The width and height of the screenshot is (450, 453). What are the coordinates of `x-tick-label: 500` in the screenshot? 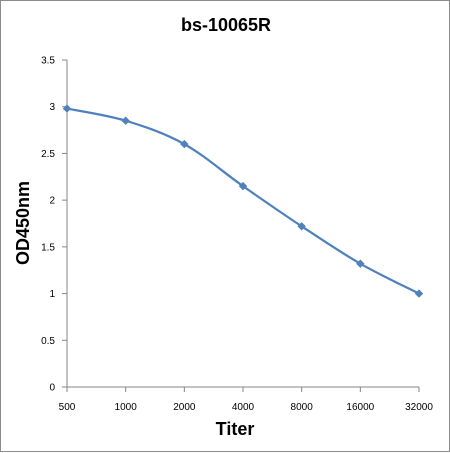 It's located at (67, 407).